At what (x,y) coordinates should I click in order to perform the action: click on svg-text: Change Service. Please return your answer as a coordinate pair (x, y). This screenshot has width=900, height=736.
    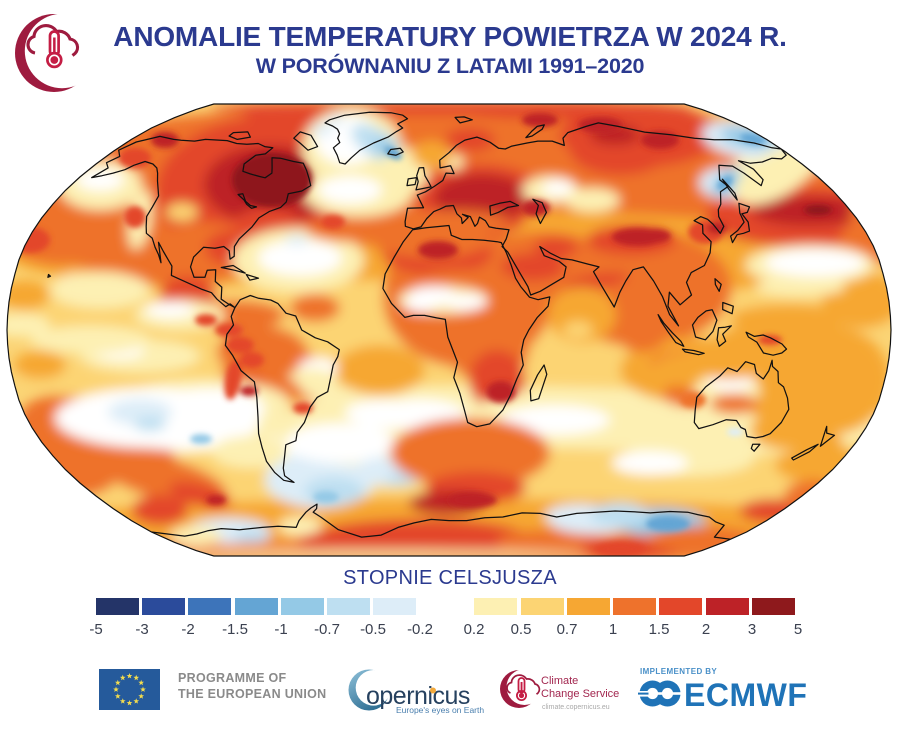
    Looking at the image, I should click on (580, 694).